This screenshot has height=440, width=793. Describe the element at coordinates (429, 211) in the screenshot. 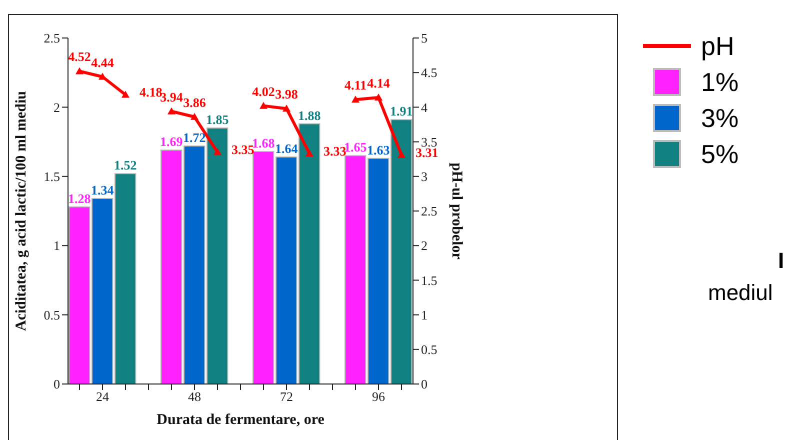

I see `y2-tick-label: 2.5` at that location.